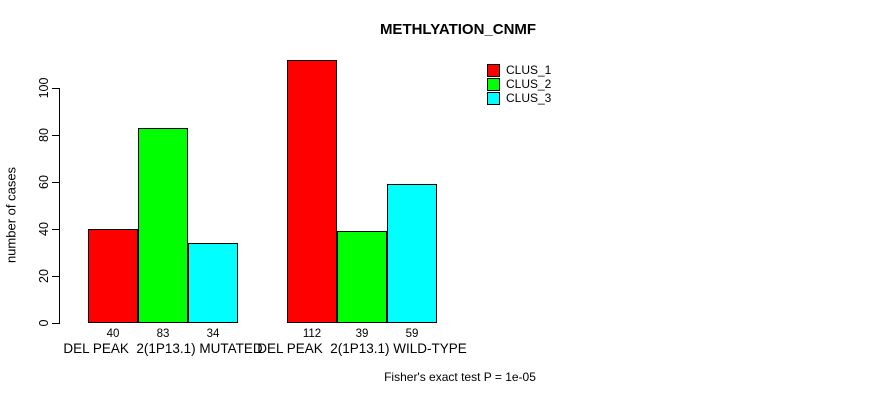 This screenshot has height=400, width=890. Describe the element at coordinates (59, 206) in the screenshot. I see `y-axis-line` at that location.